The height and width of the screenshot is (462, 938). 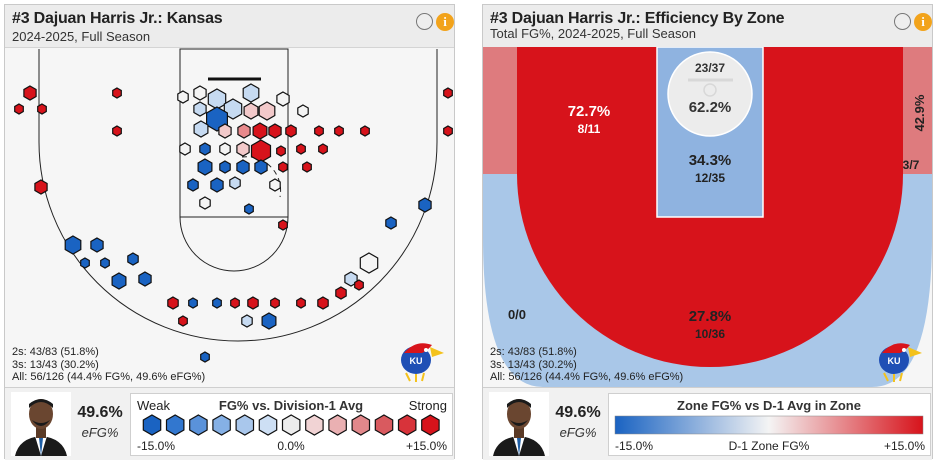 What do you see at coordinates (100, 432) in the screenshot?
I see `efg-label: eFG%` at bounding box center [100, 432].